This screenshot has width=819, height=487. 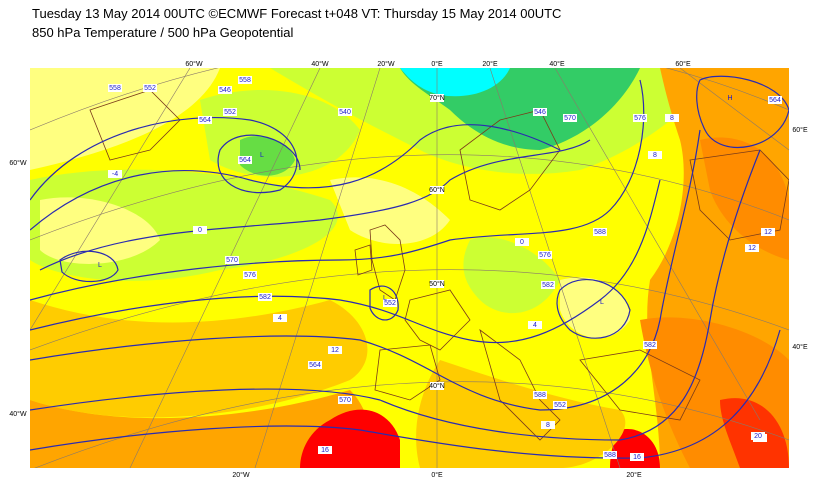 What do you see at coordinates (800, 130) in the screenshot?
I see `latitude-label: 60°E` at bounding box center [800, 130].